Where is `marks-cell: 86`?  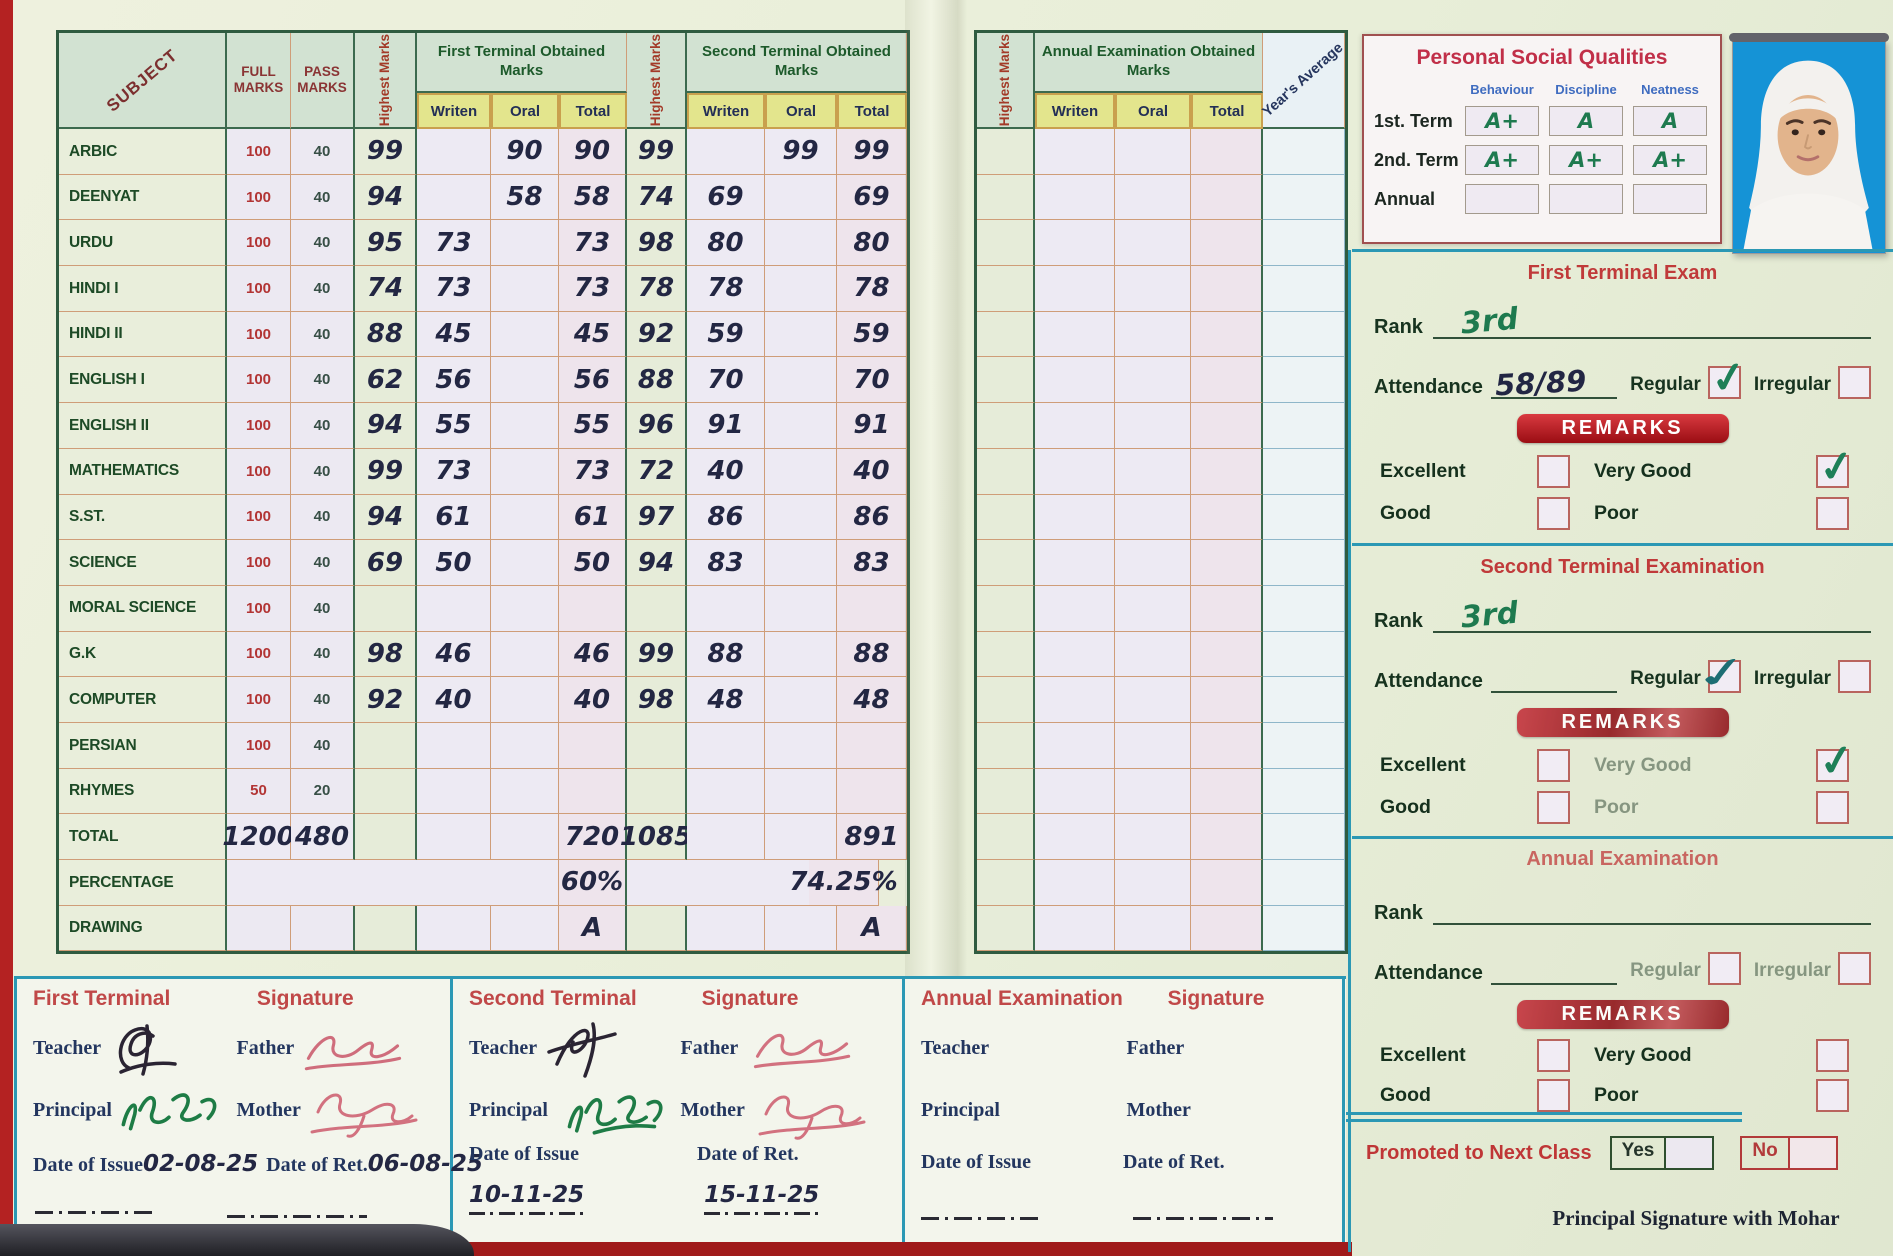 marks-cell: 86 is located at coordinates (872, 517).